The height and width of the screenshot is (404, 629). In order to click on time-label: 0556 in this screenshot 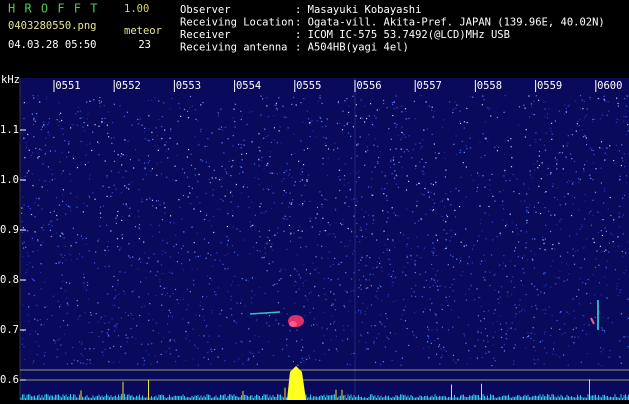, I will do `click(368, 86)`.